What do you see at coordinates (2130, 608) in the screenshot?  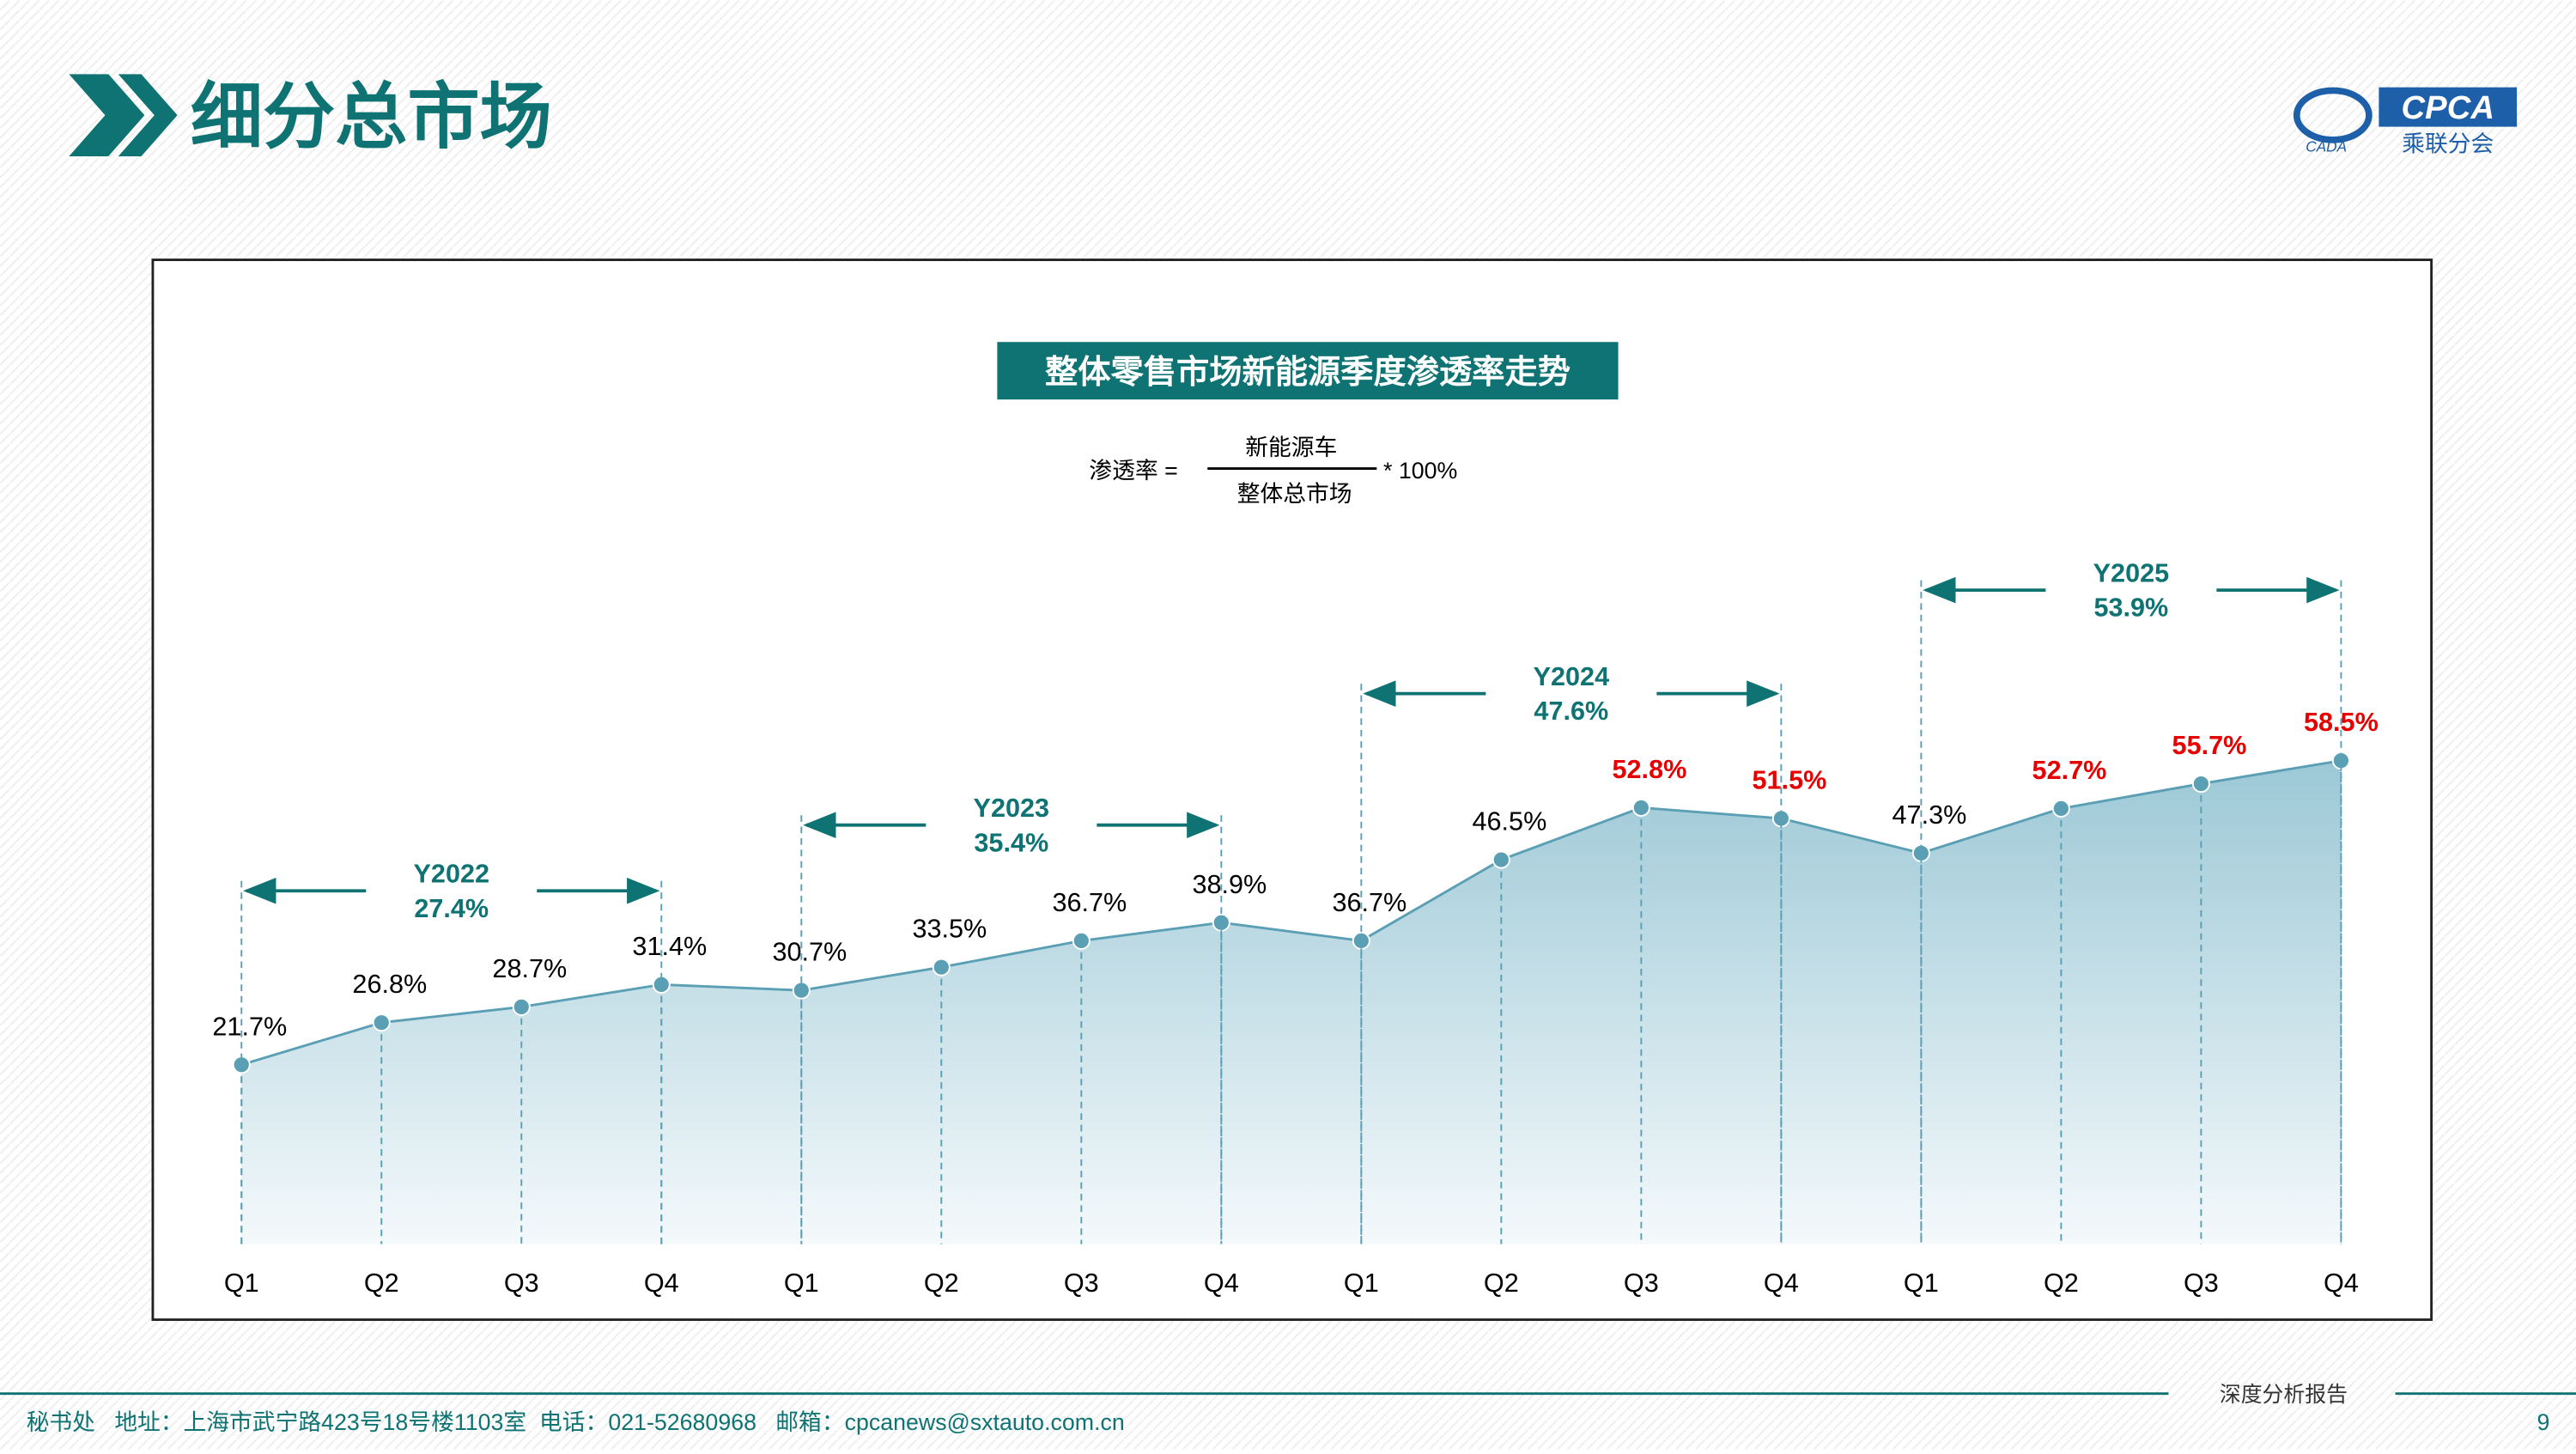 I see `annotation-value: 53.9%` at bounding box center [2130, 608].